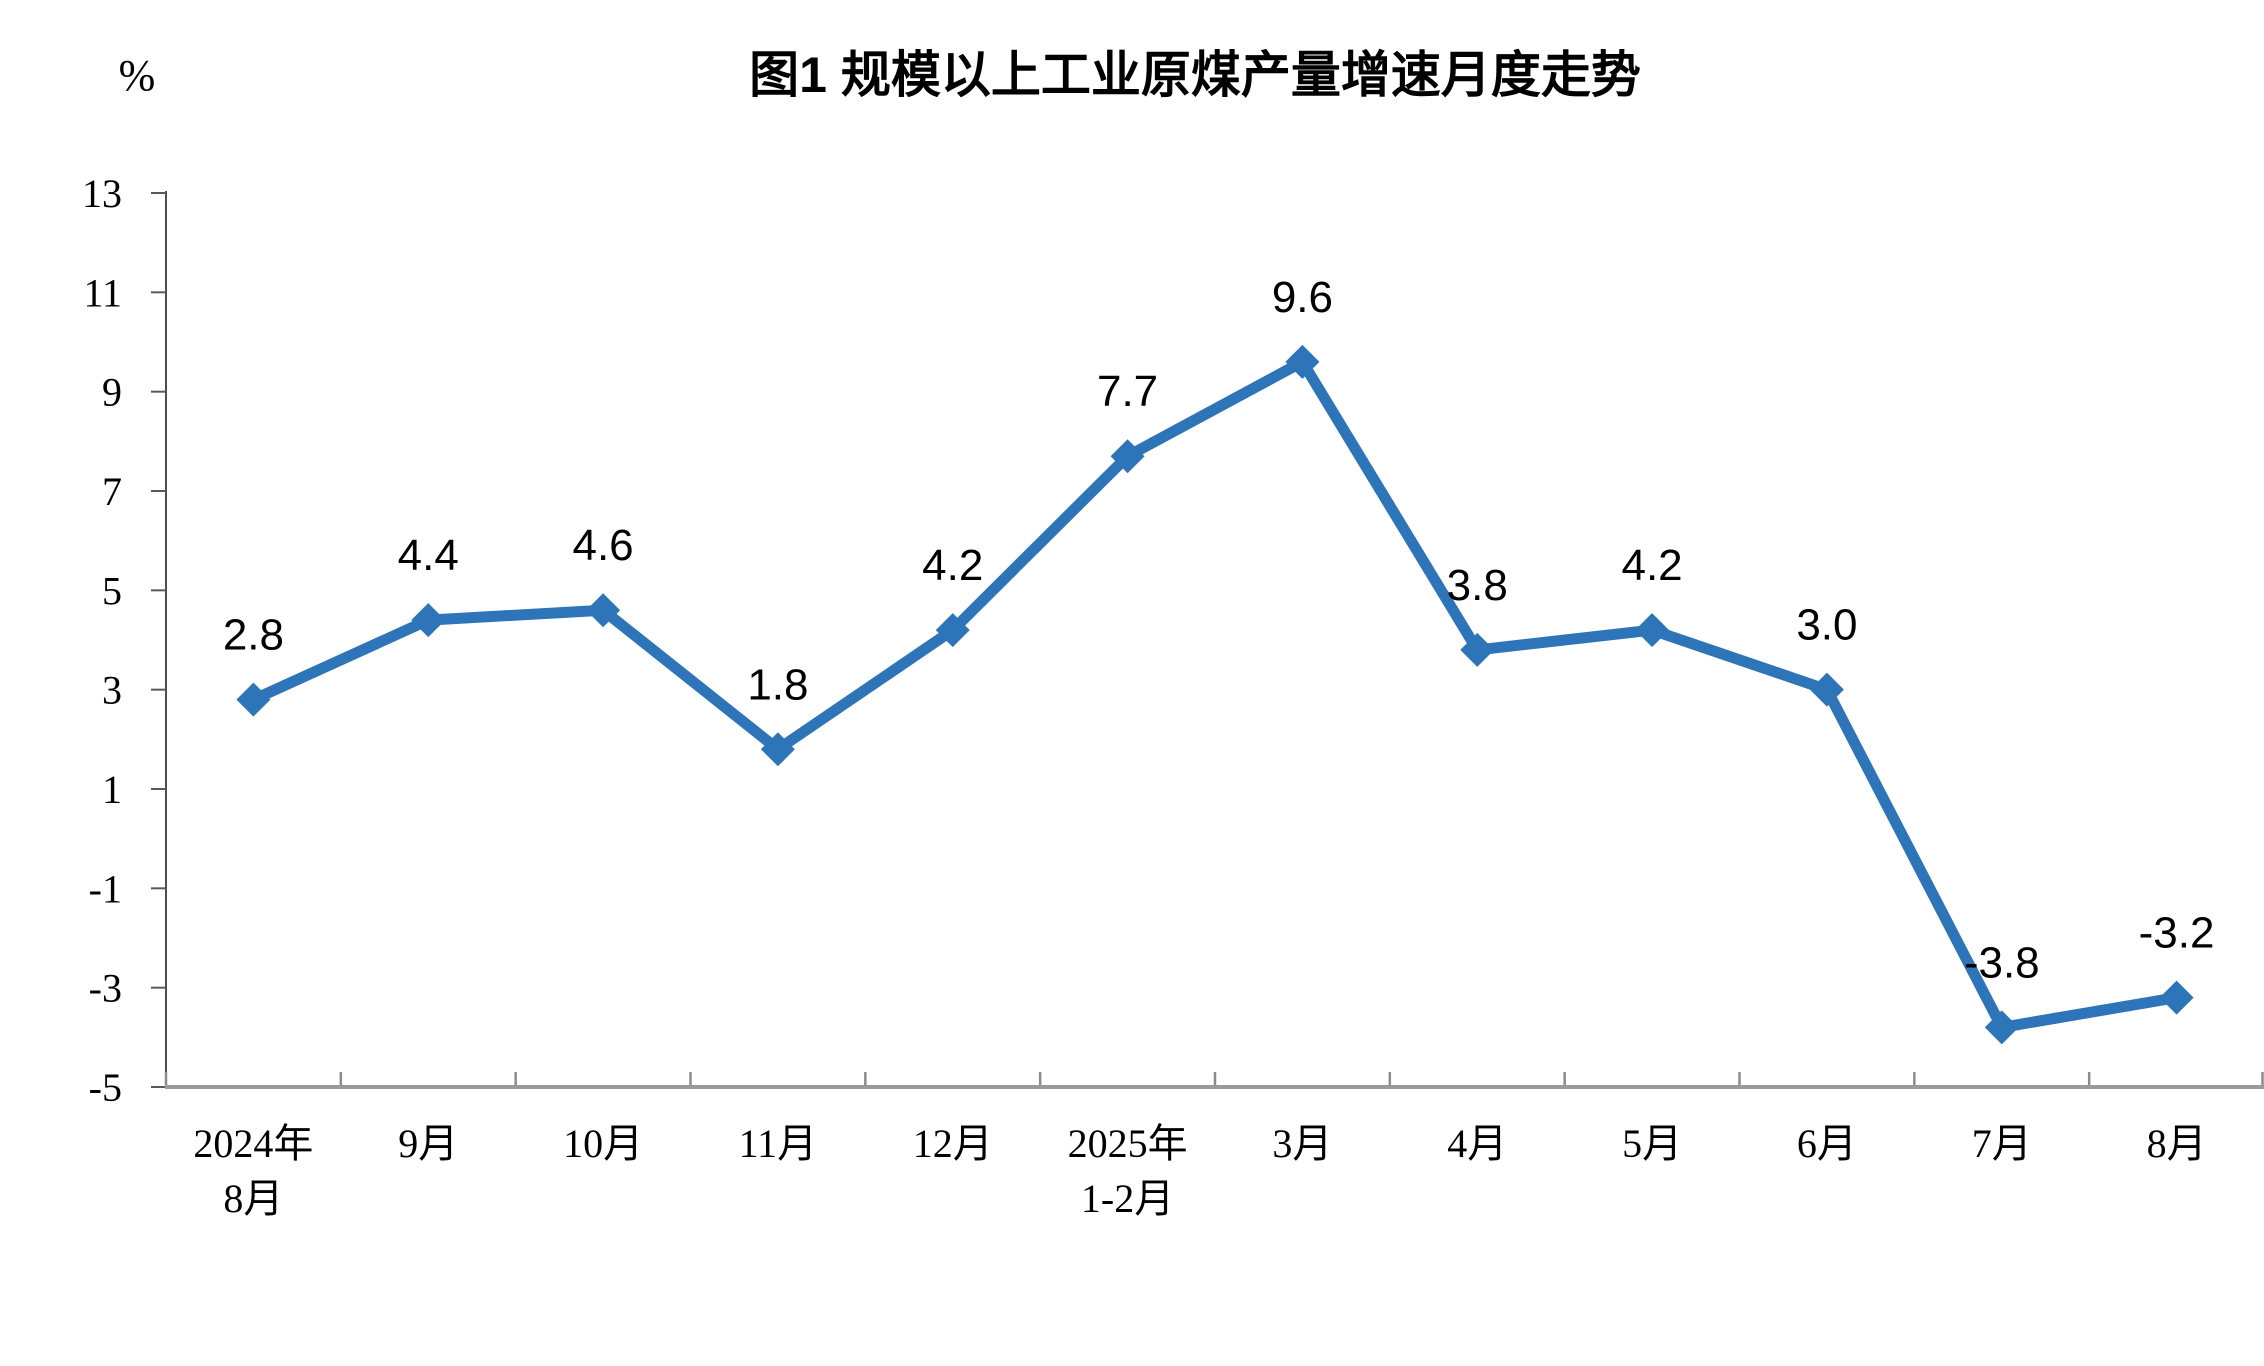 This screenshot has height=1366, width=2264. Describe the element at coordinates (2002, 1143) in the screenshot. I see `x-category-label: 7月` at that location.